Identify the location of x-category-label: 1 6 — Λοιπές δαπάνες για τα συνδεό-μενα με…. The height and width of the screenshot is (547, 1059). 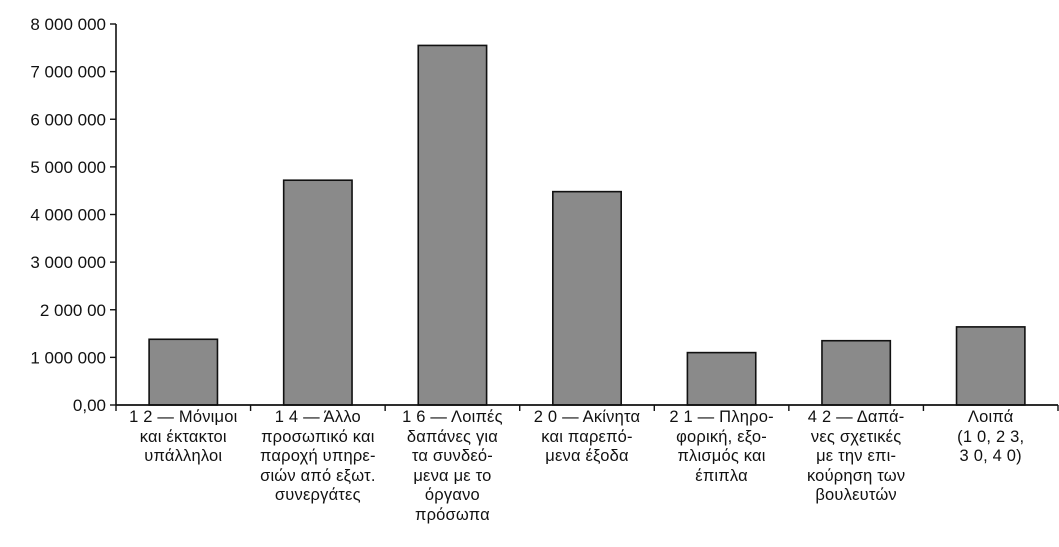
(452, 466).